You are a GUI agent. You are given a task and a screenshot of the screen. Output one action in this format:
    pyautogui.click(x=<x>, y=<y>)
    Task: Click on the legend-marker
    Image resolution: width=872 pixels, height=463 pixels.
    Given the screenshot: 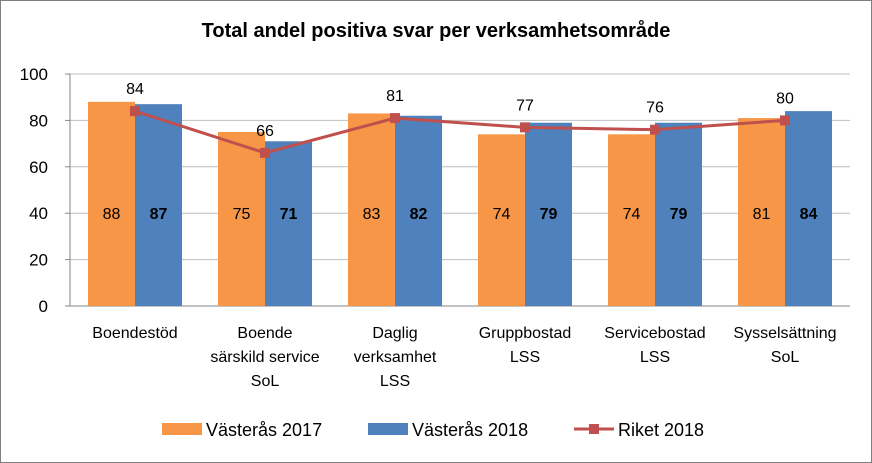 What is the action you would take?
    pyautogui.click(x=594, y=429)
    